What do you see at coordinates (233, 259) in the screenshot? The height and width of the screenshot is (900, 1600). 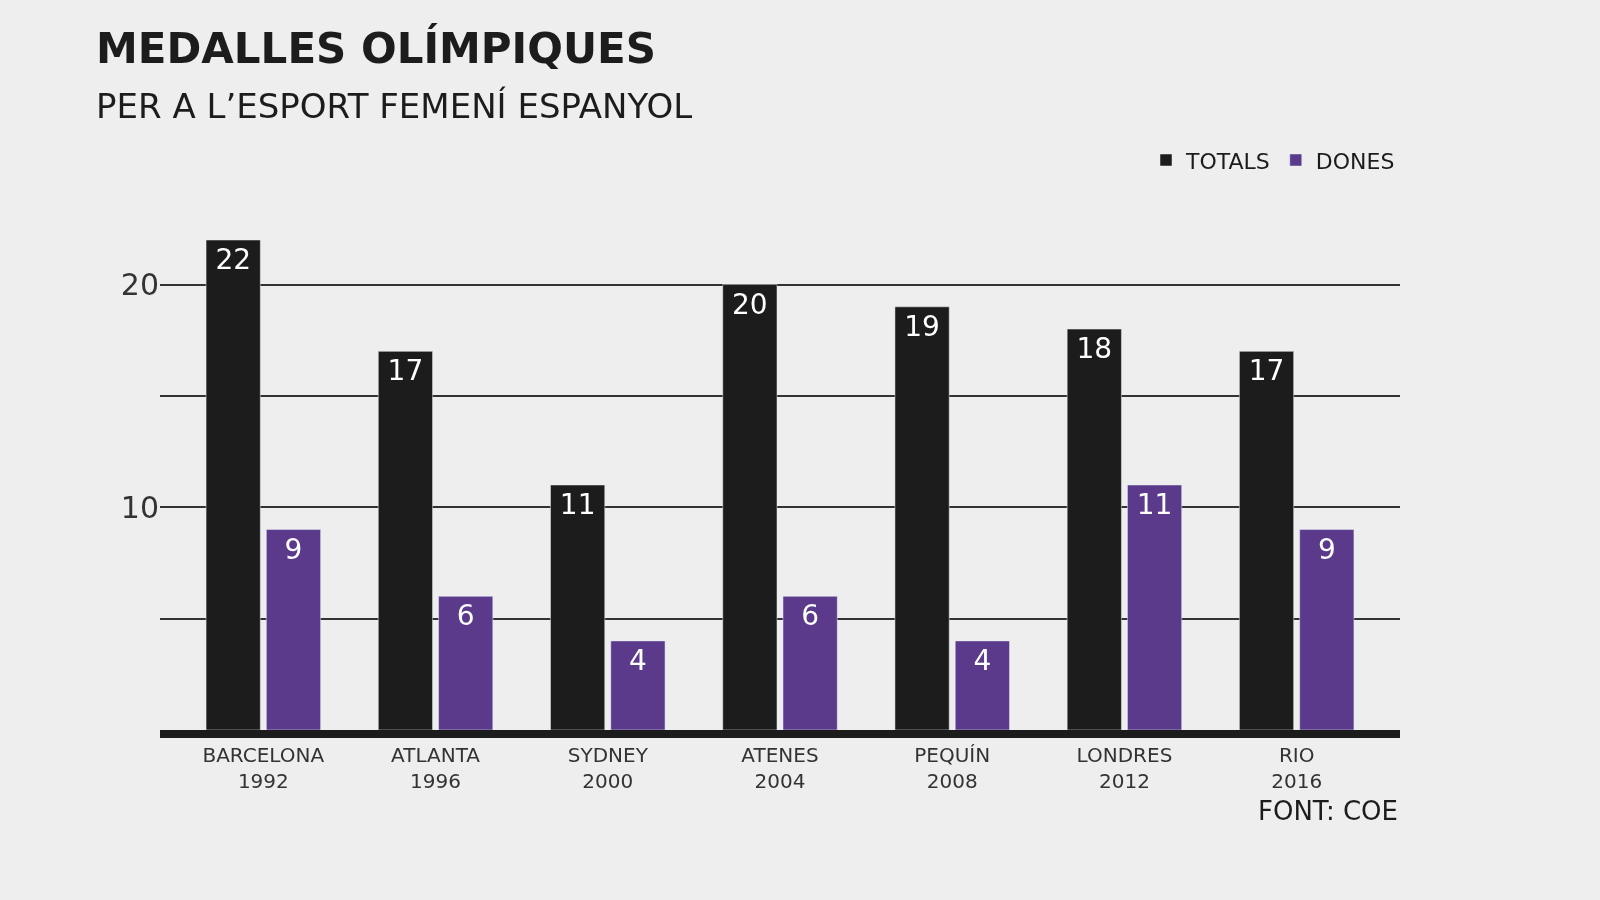 I see `data-label: 22` at bounding box center [233, 259].